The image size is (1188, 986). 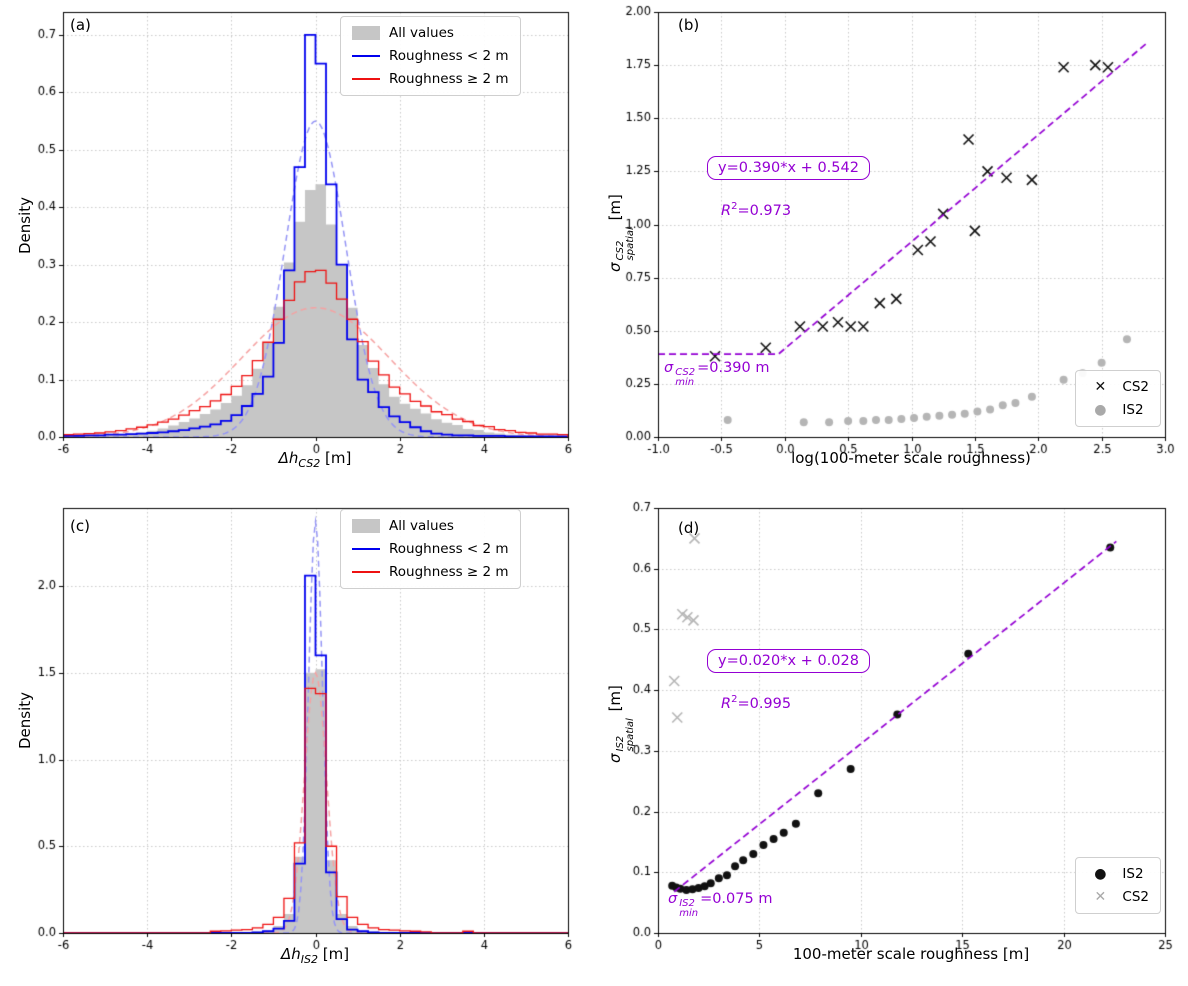 I want to click on delta-h-subscript: CS2, so click(x=309, y=463).